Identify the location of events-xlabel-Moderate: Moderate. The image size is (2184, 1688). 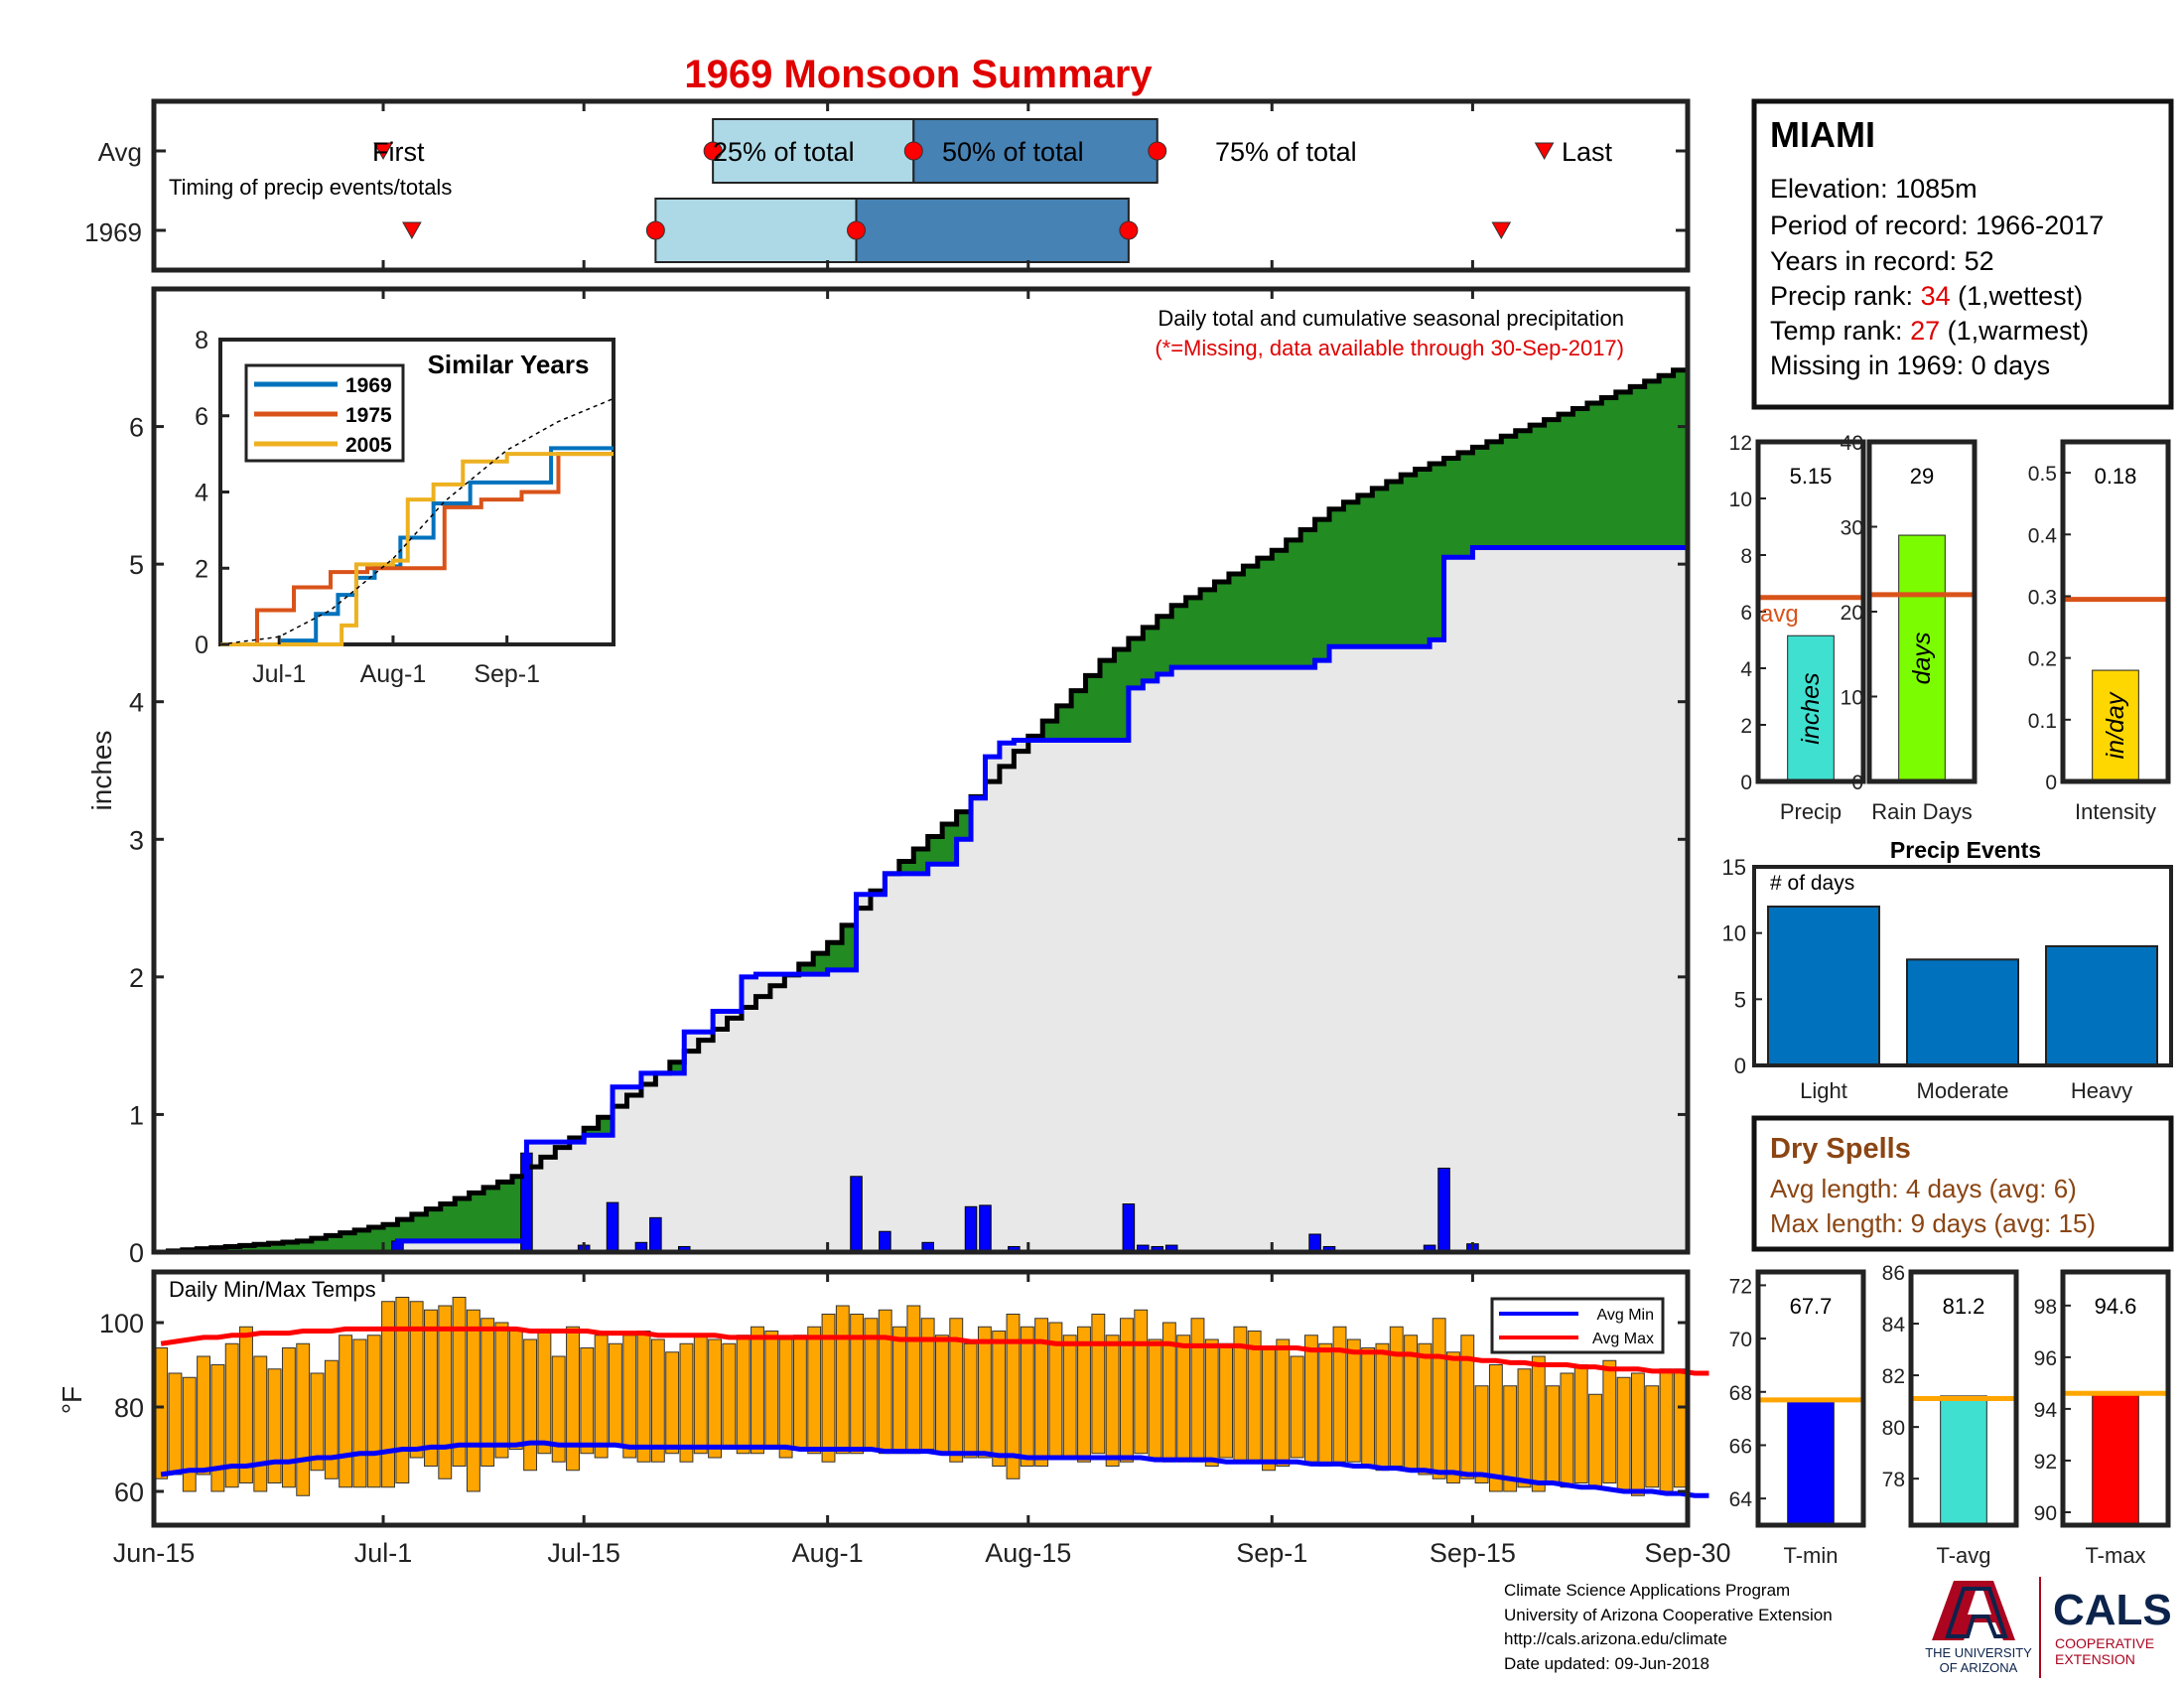
(1963, 1090).